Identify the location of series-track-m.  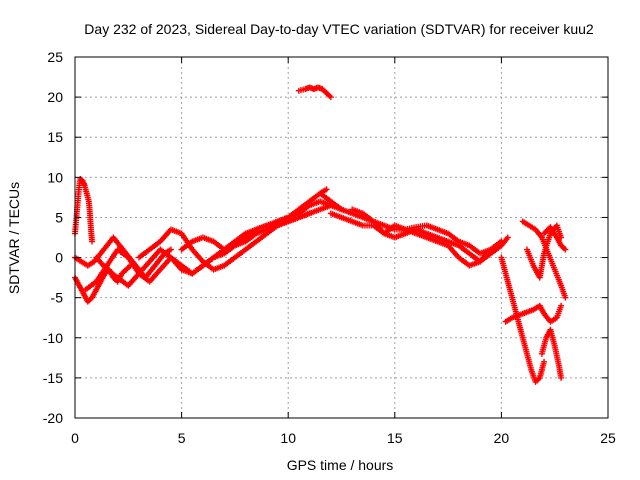
(533, 313).